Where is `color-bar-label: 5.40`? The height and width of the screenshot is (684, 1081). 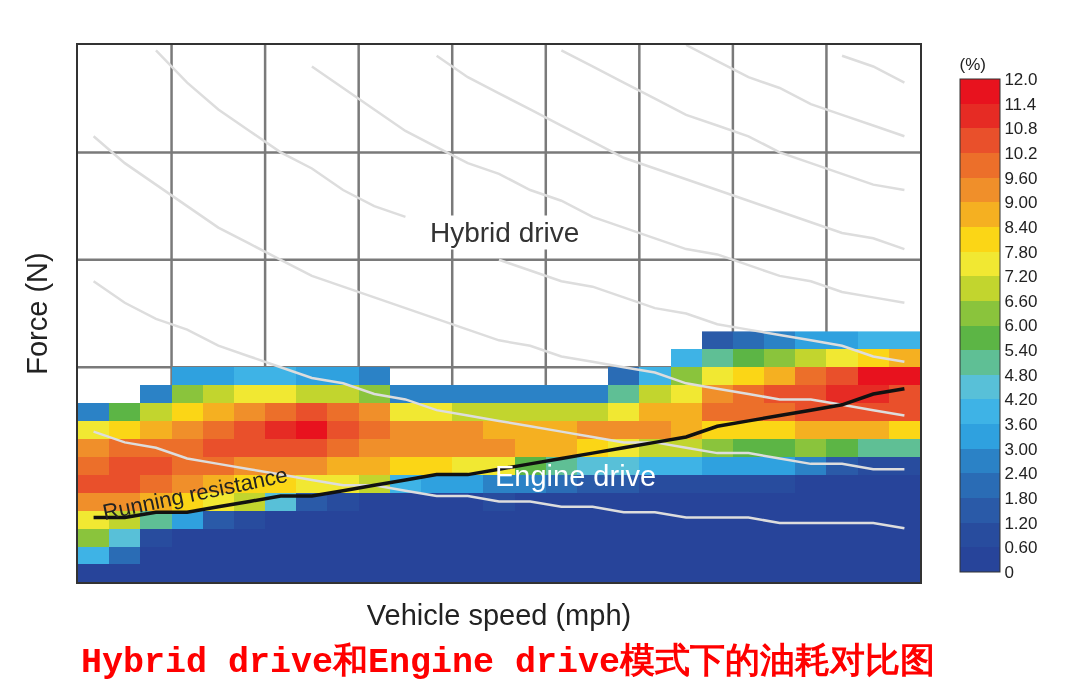
color-bar-label: 5.40 is located at coordinates (1021, 351).